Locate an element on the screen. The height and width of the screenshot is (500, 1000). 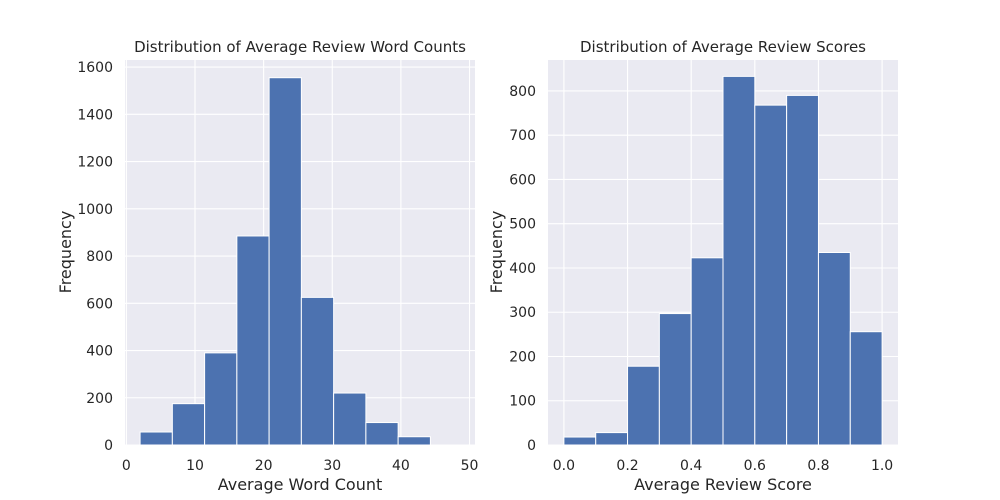
review-score-y-tick-label: 200 is located at coordinates (522, 357).